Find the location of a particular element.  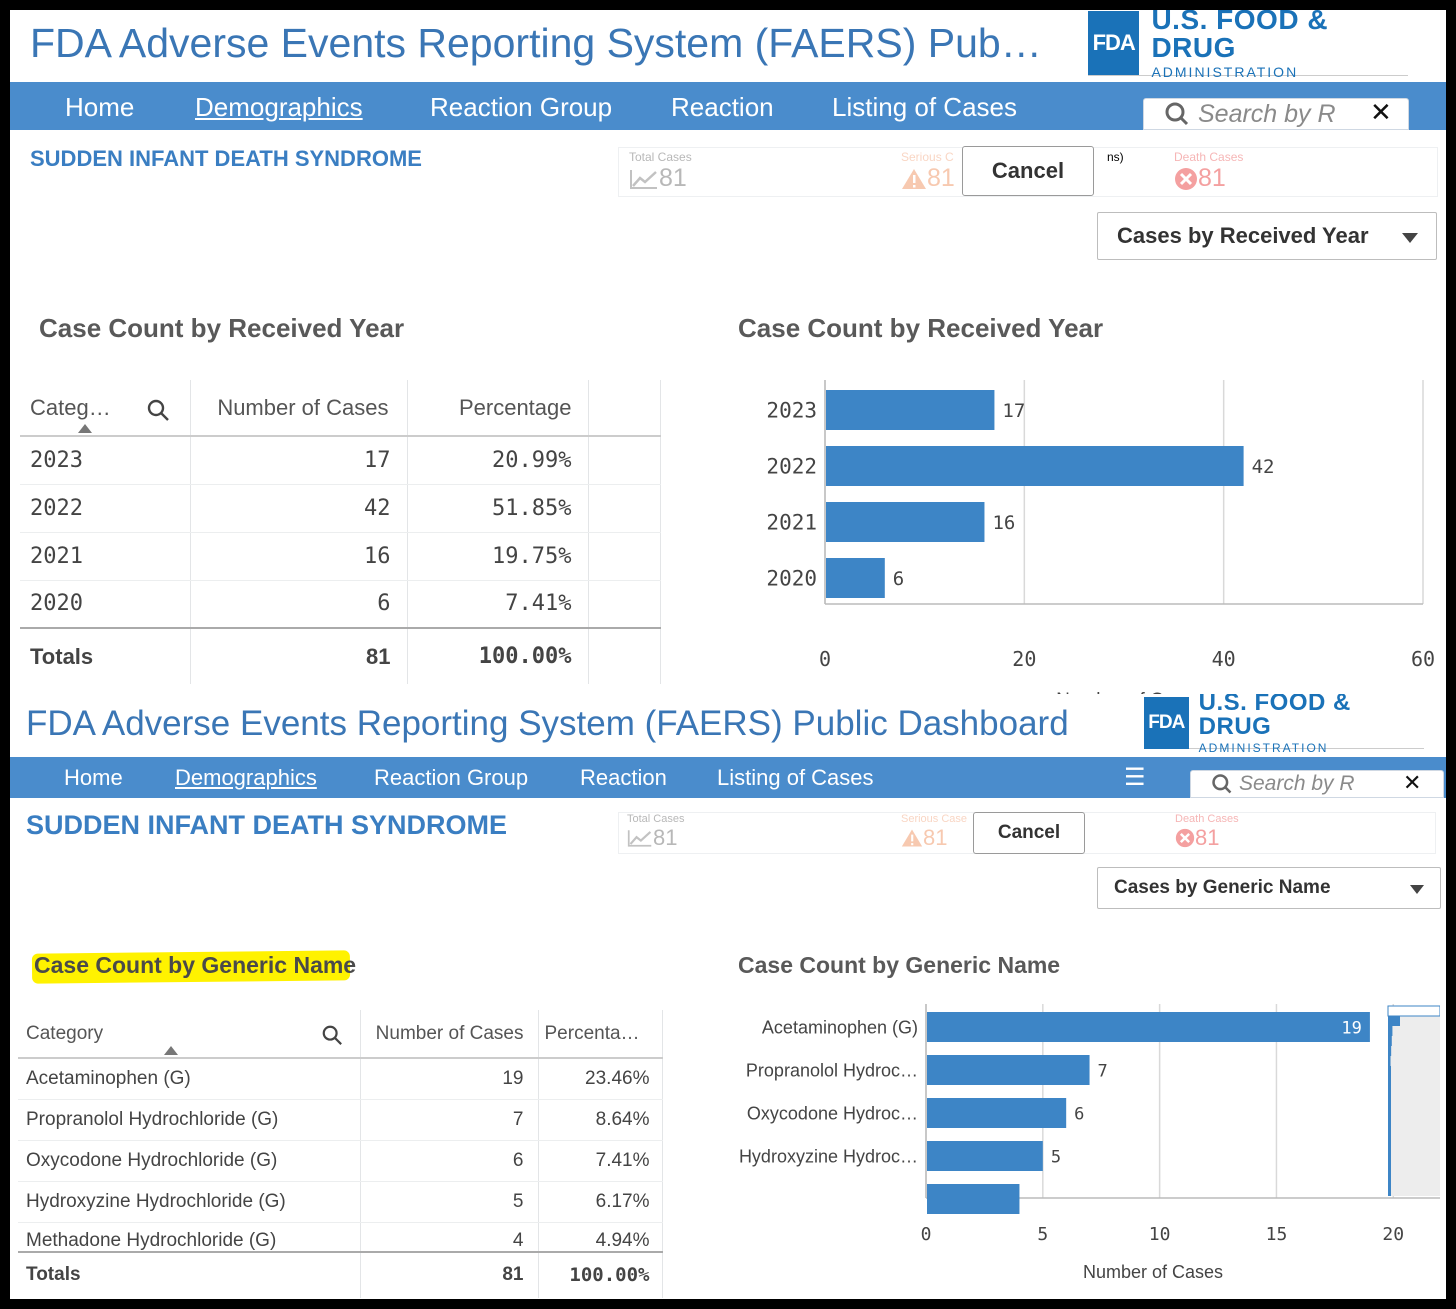

x-tick-label: 20 is located at coordinates (1024, 659).